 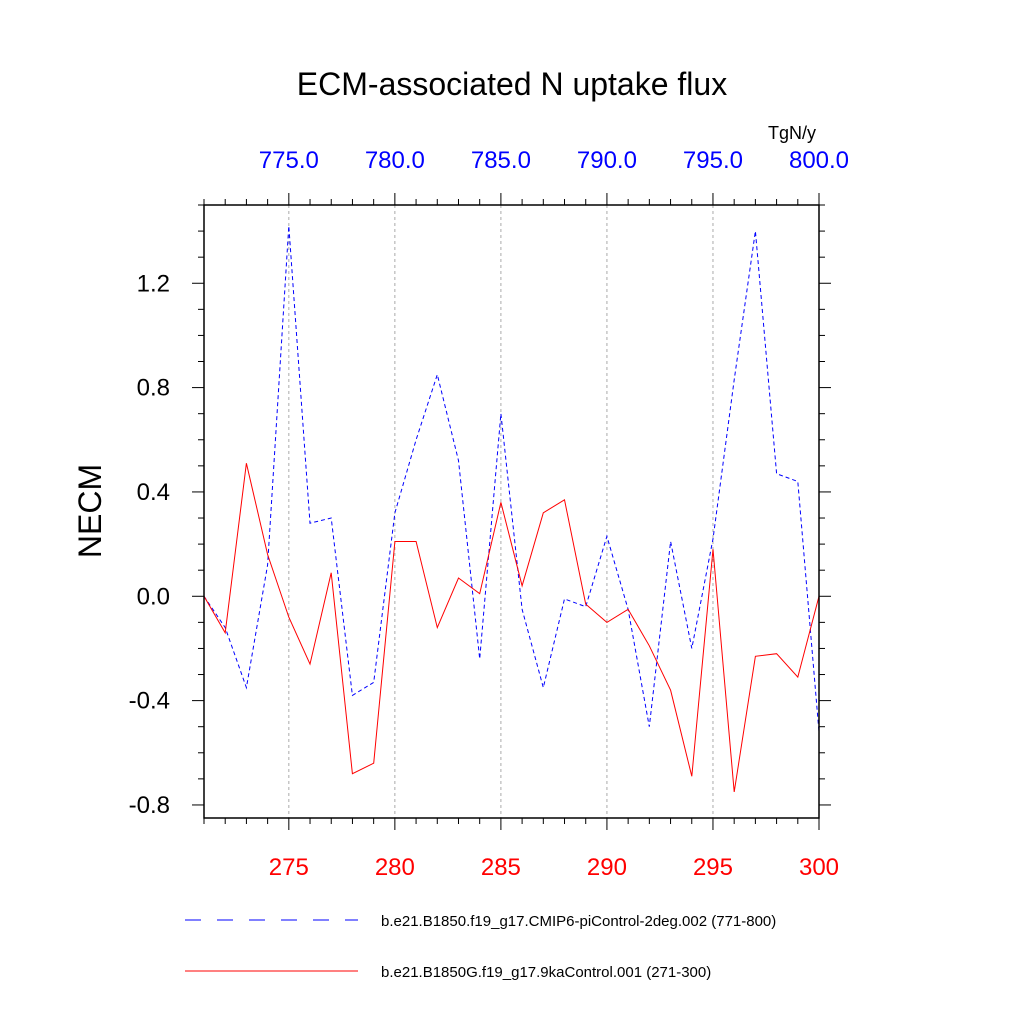 I want to click on chart-title: ECM-associated N uptake flux, so click(x=512, y=84).